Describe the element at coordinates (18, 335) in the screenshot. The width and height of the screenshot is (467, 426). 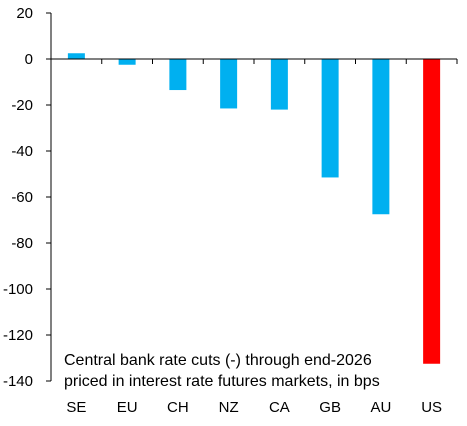
I see `y-tick-label: -120` at that location.